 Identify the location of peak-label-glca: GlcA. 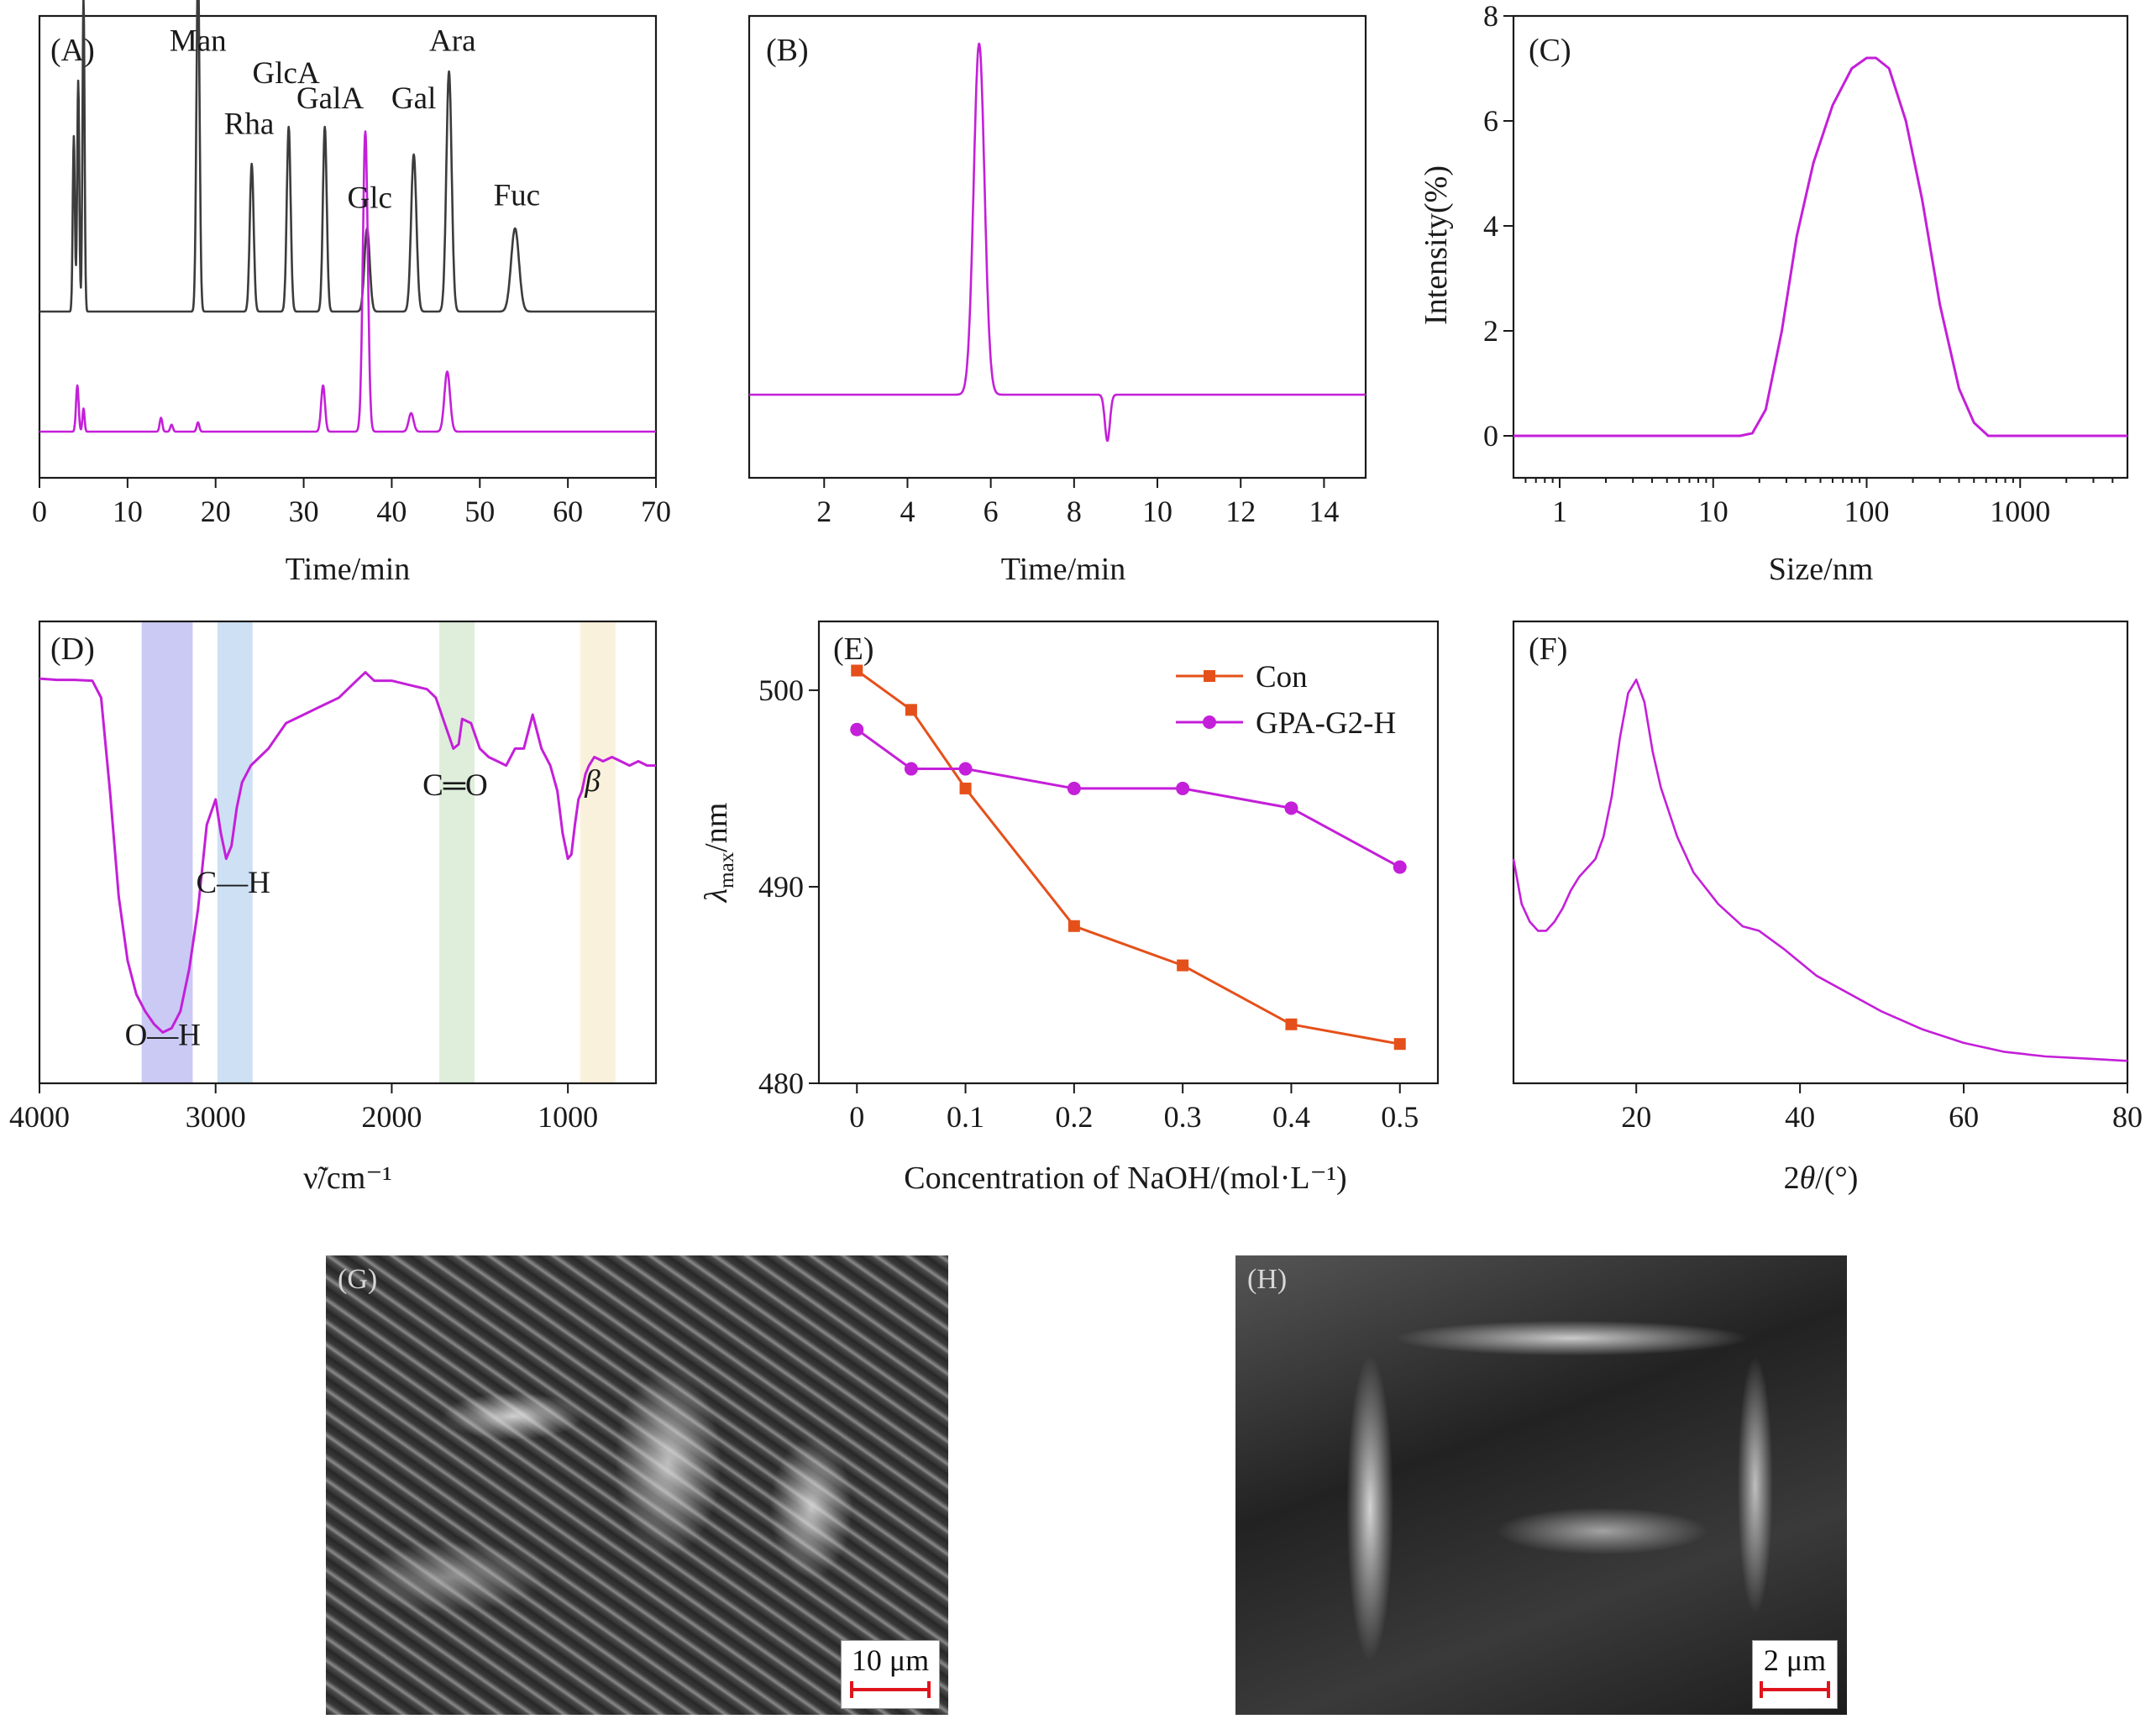
(286, 73).